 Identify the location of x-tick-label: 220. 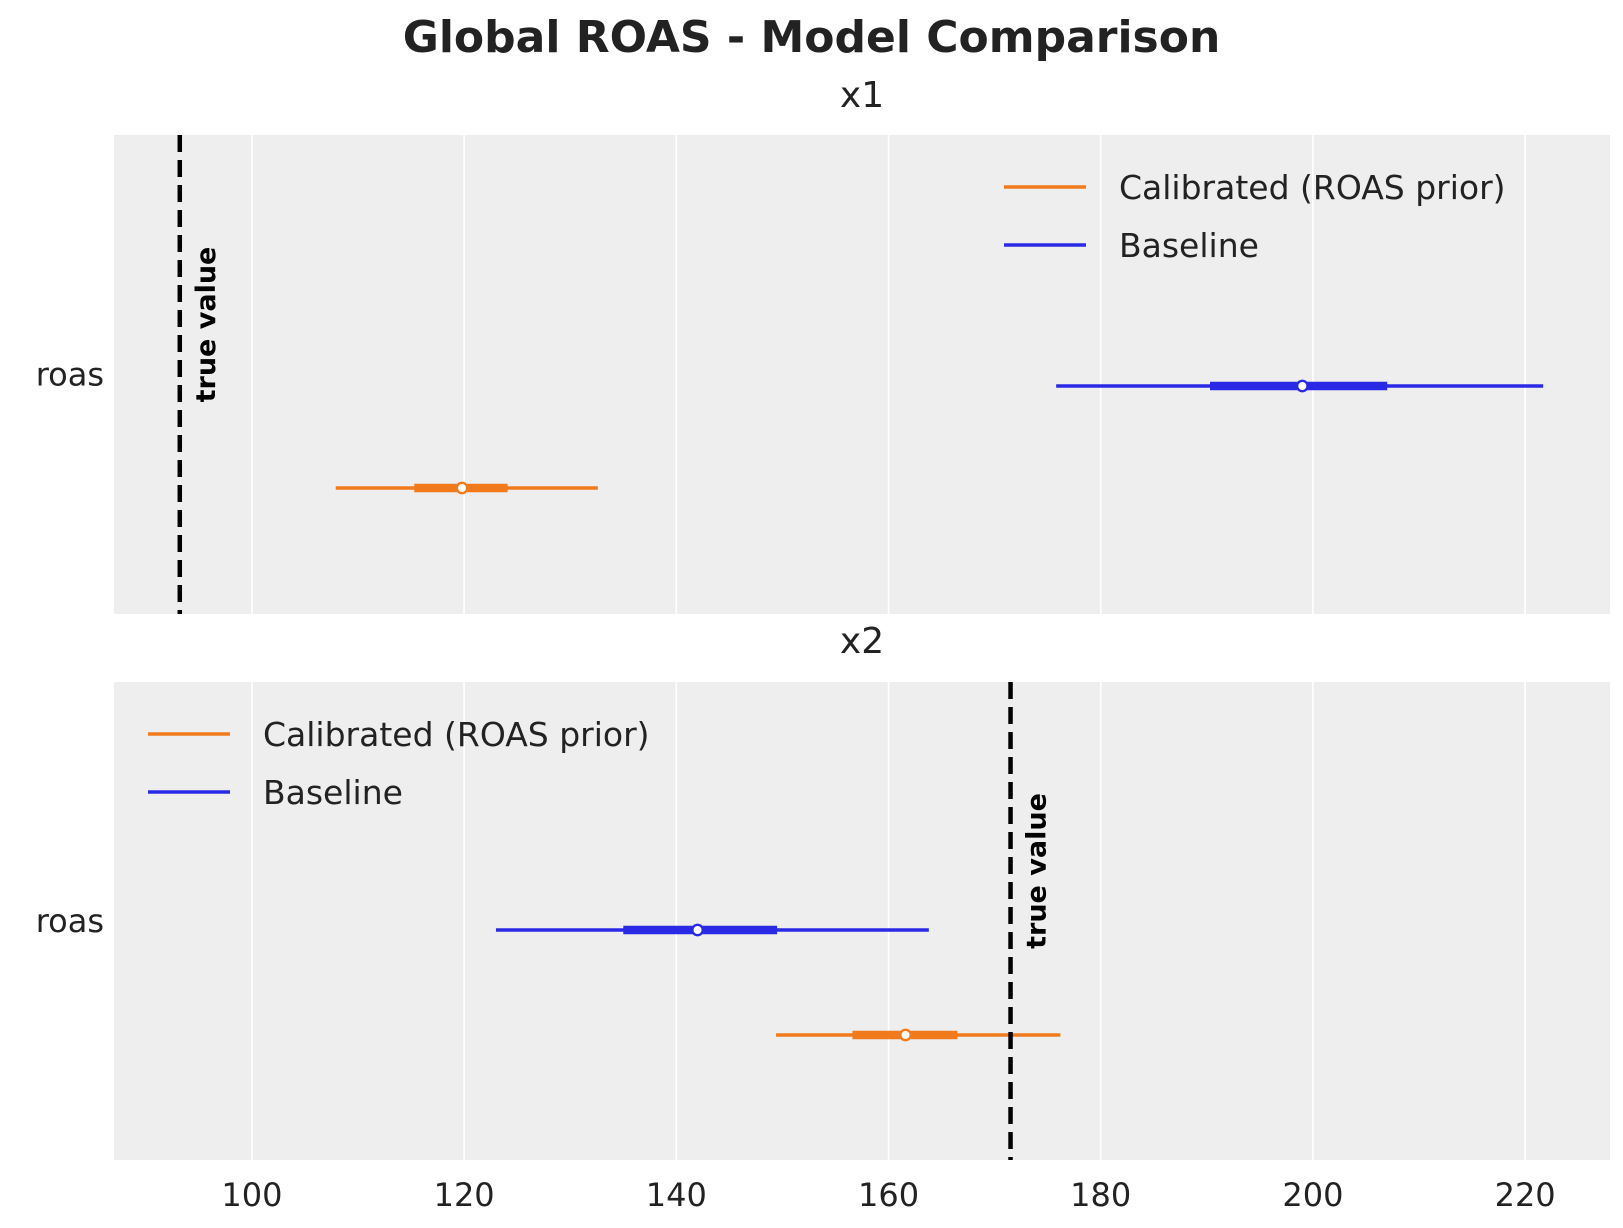
(1525, 1195).